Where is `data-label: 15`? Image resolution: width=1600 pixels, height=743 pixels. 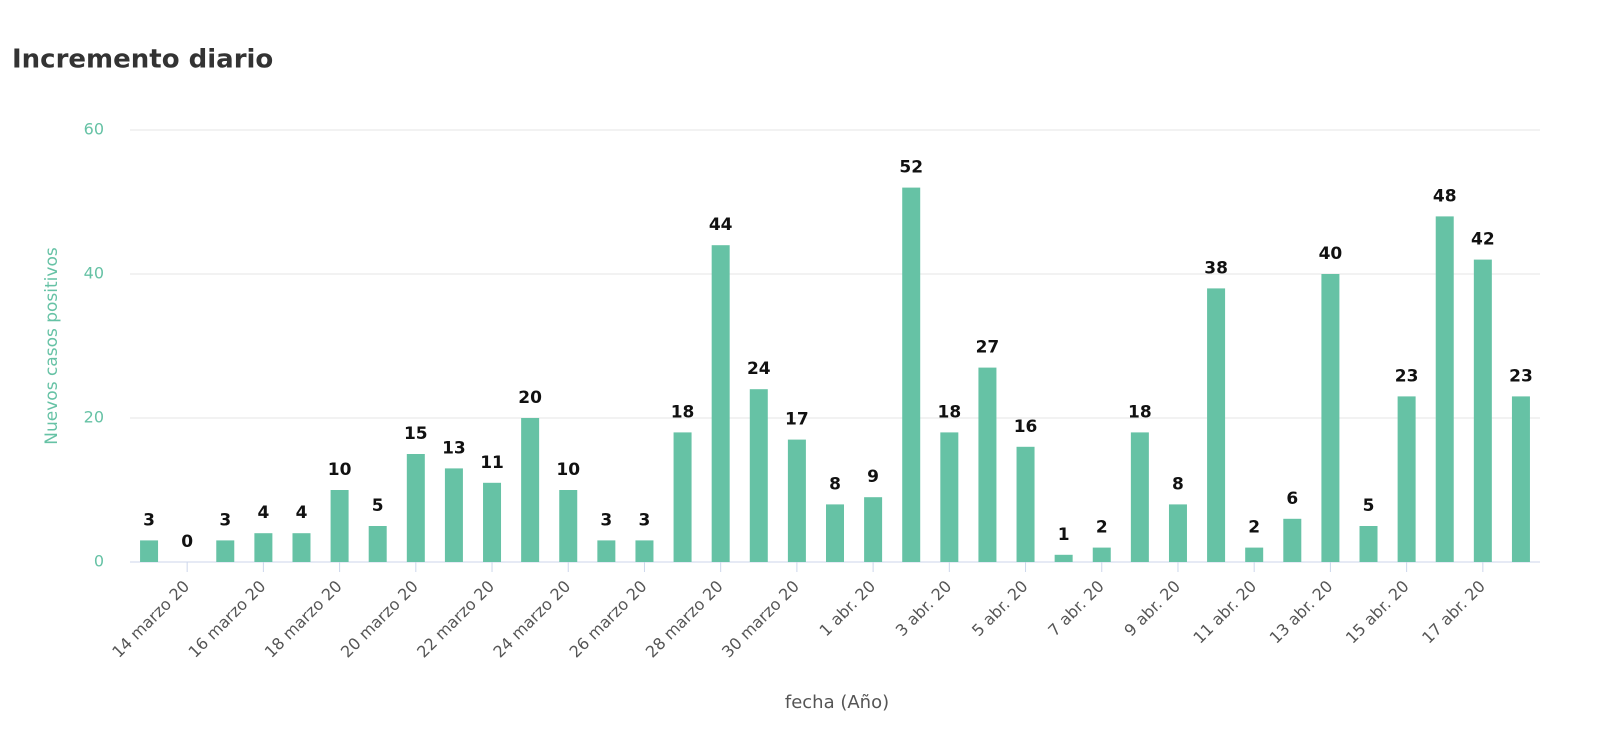
data-label: 15 is located at coordinates (416, 434).